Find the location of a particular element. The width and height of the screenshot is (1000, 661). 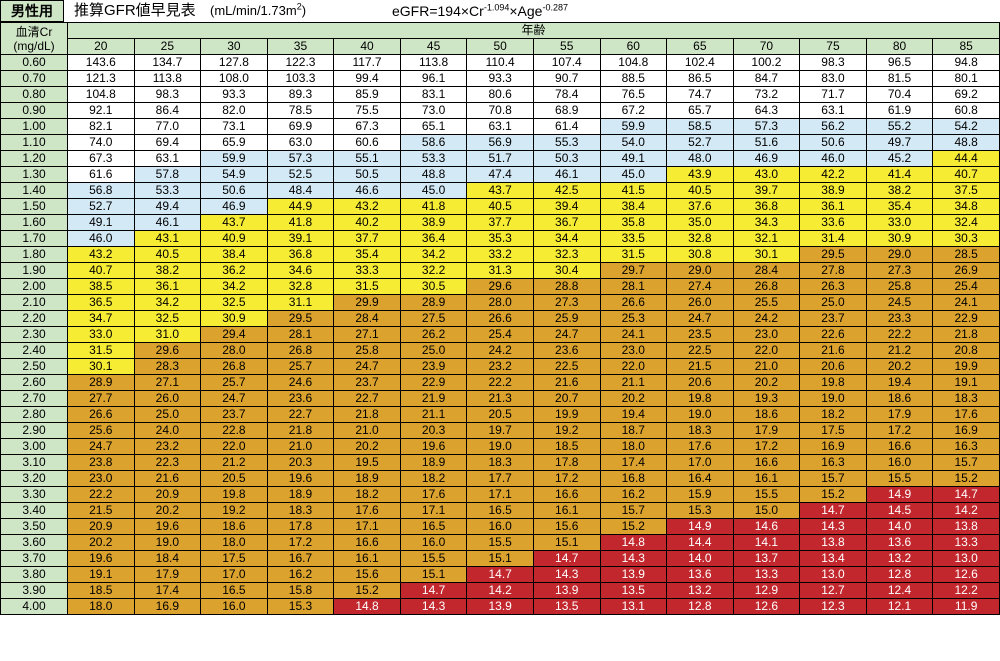

egfr-value-cell: 60.8 is located at coordinates (966, 110).